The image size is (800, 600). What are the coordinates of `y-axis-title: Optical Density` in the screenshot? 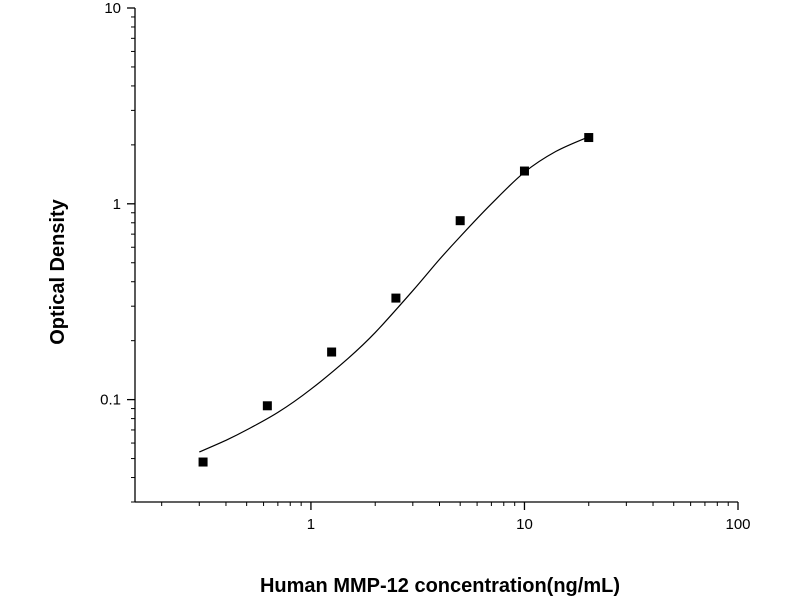 It's located at (58, 271).